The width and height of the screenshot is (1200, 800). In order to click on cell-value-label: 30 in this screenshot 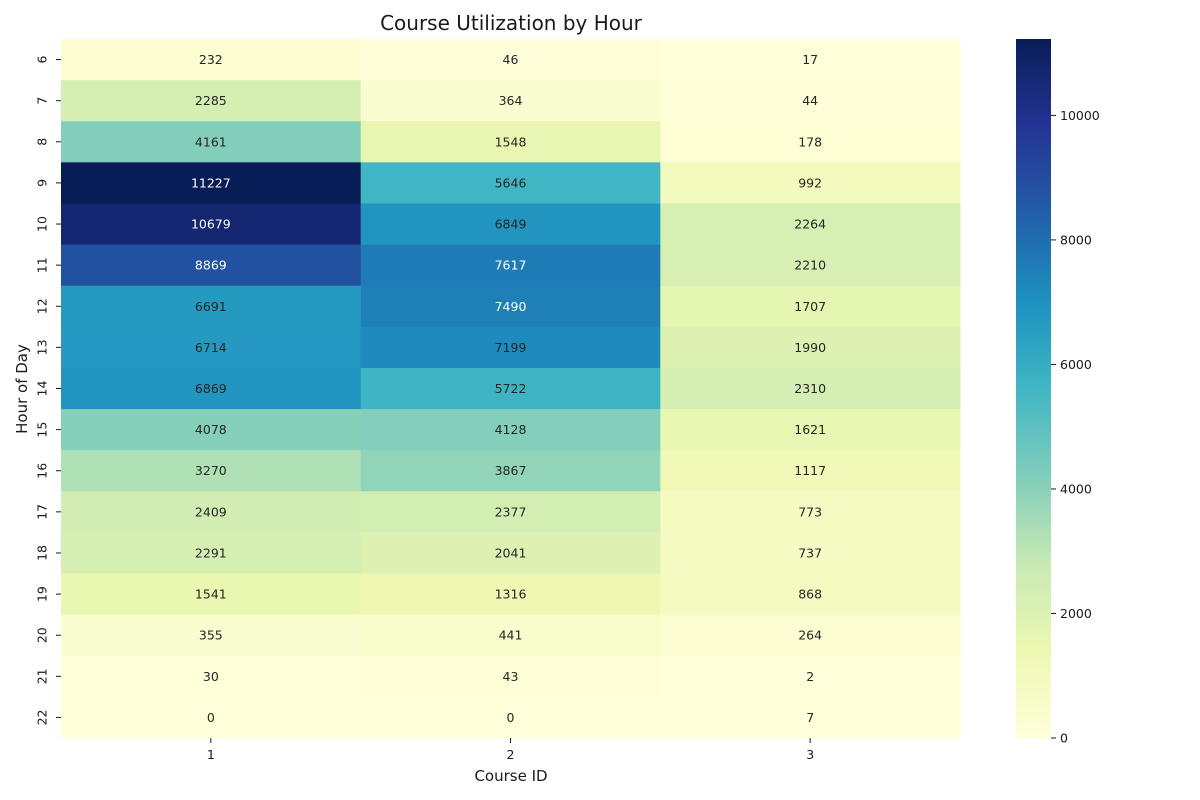, I will do `click(211, 676)`.